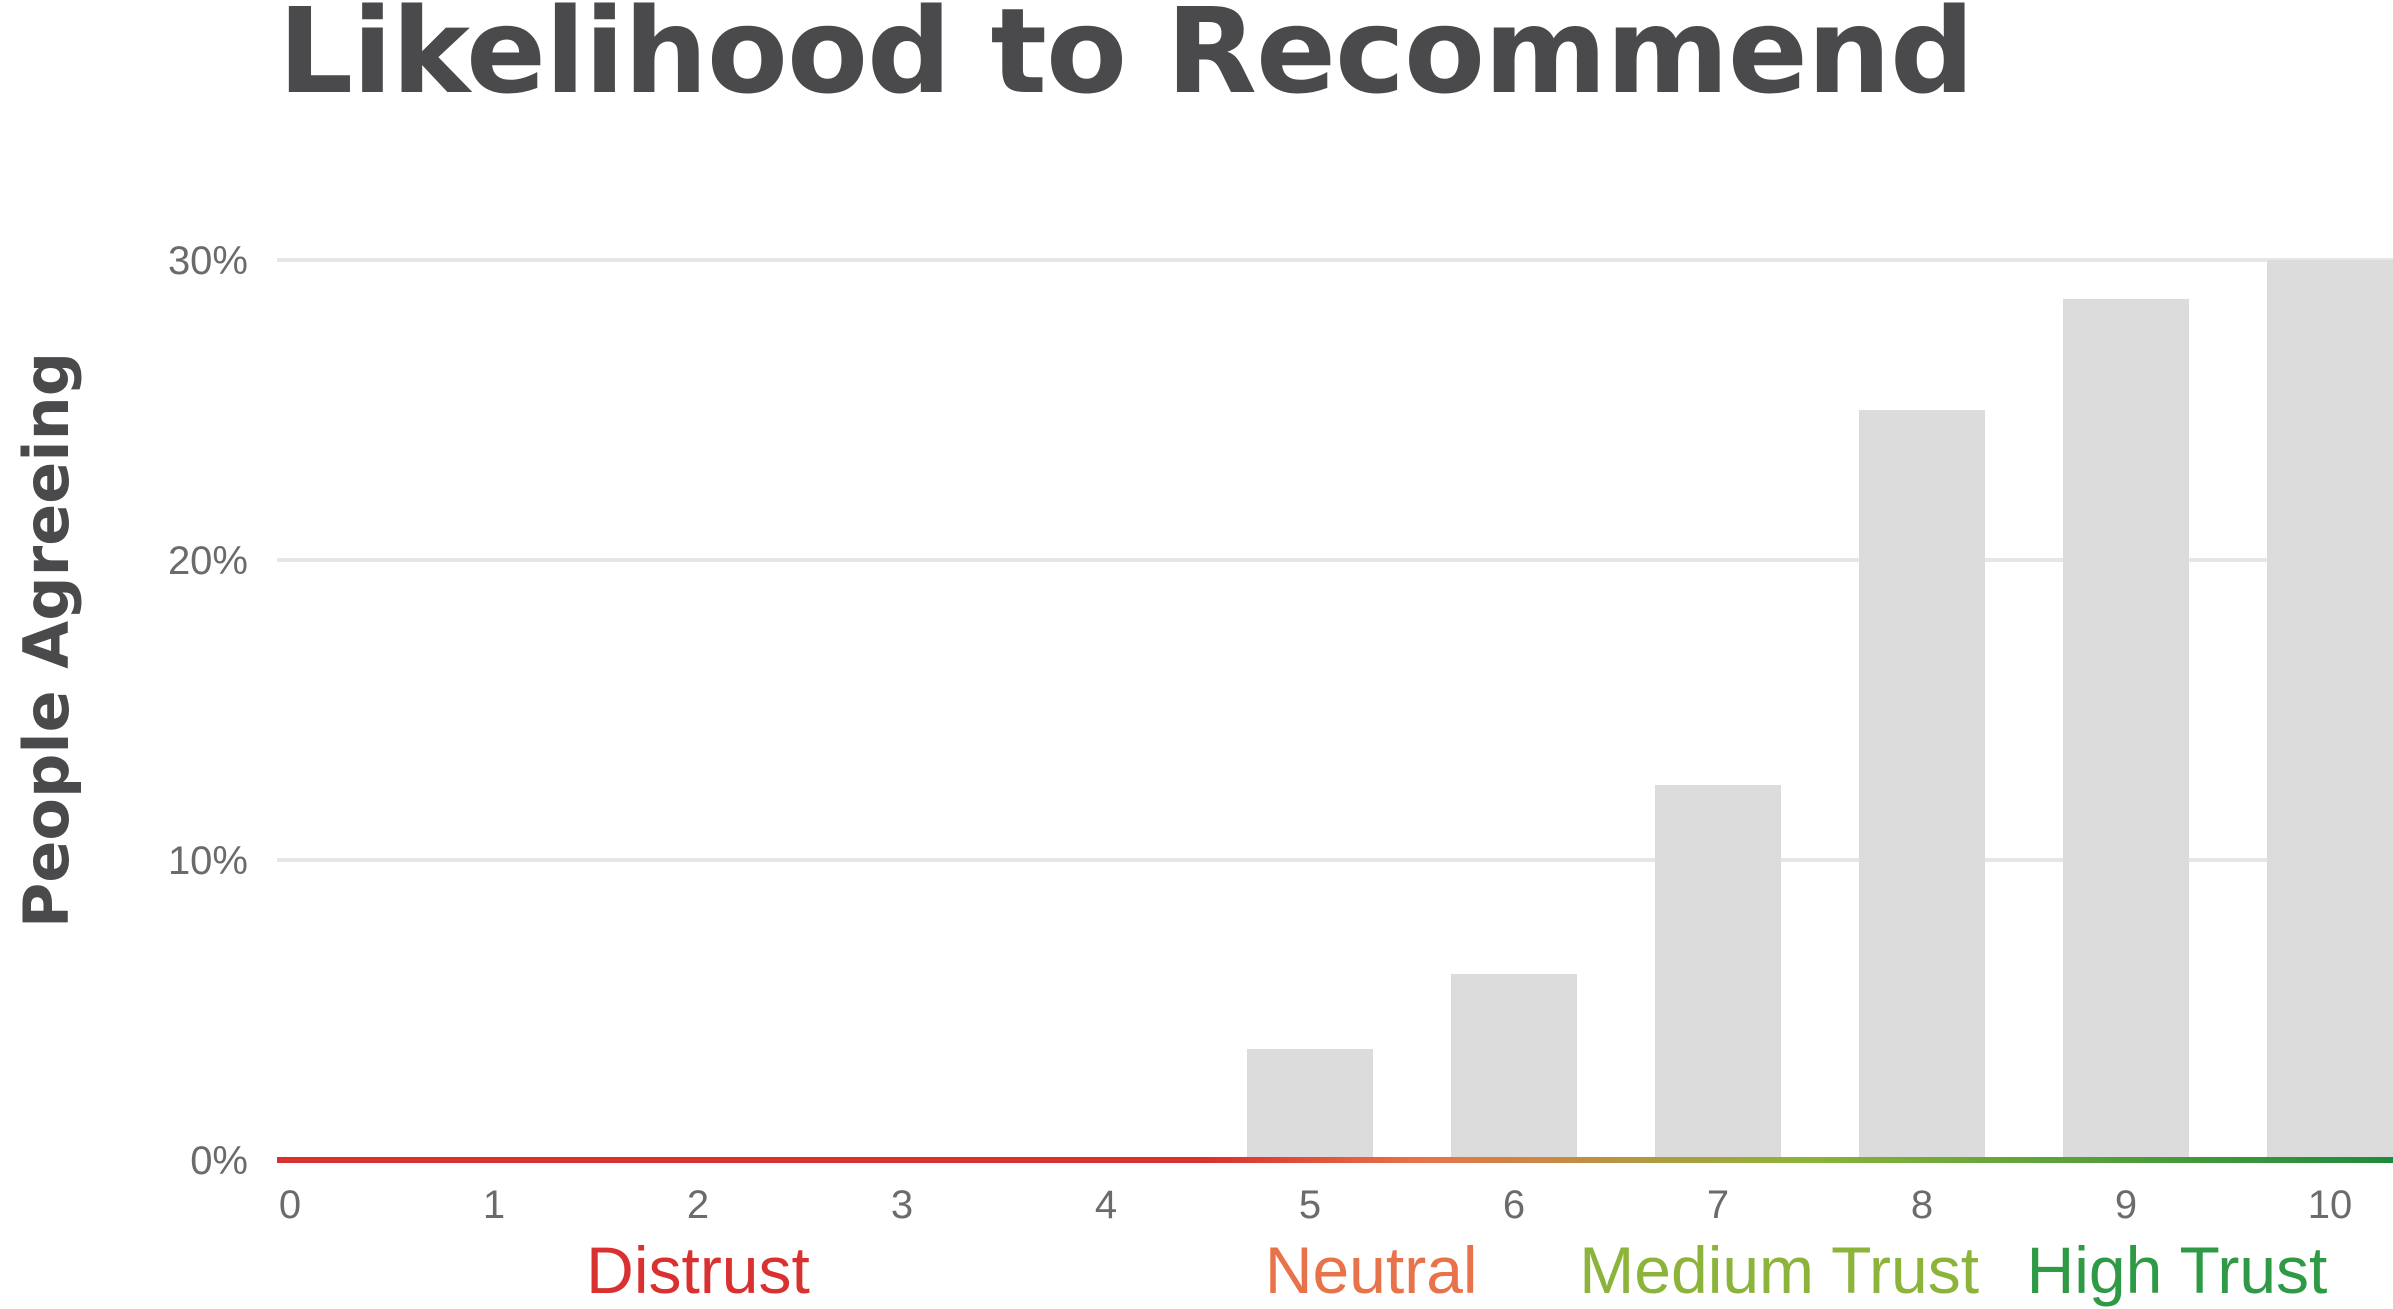  I want to click on x-tick-label: 5, so click(1310, 1205).